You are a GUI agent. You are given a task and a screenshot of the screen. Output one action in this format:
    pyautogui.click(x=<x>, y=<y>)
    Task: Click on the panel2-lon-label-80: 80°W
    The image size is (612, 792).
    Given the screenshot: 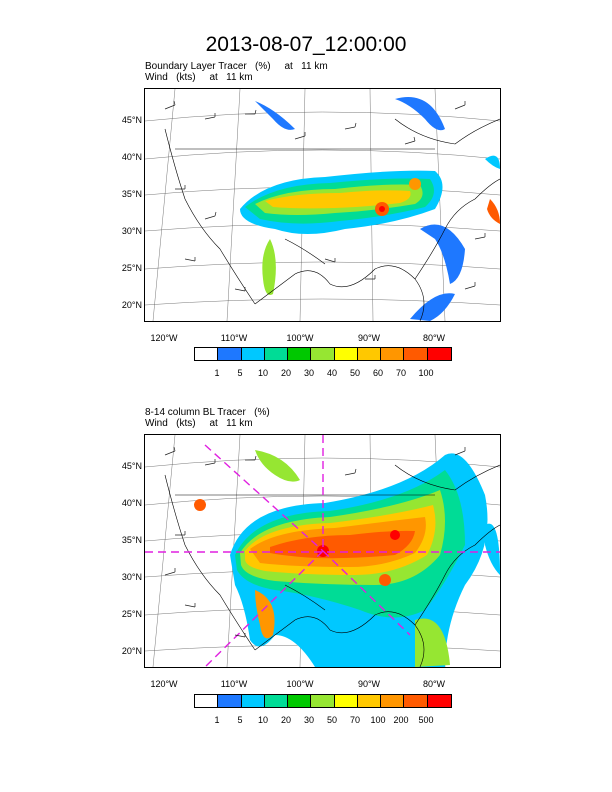 What is the action you would take?
    pyautogui.click(x=434, y=684)
    